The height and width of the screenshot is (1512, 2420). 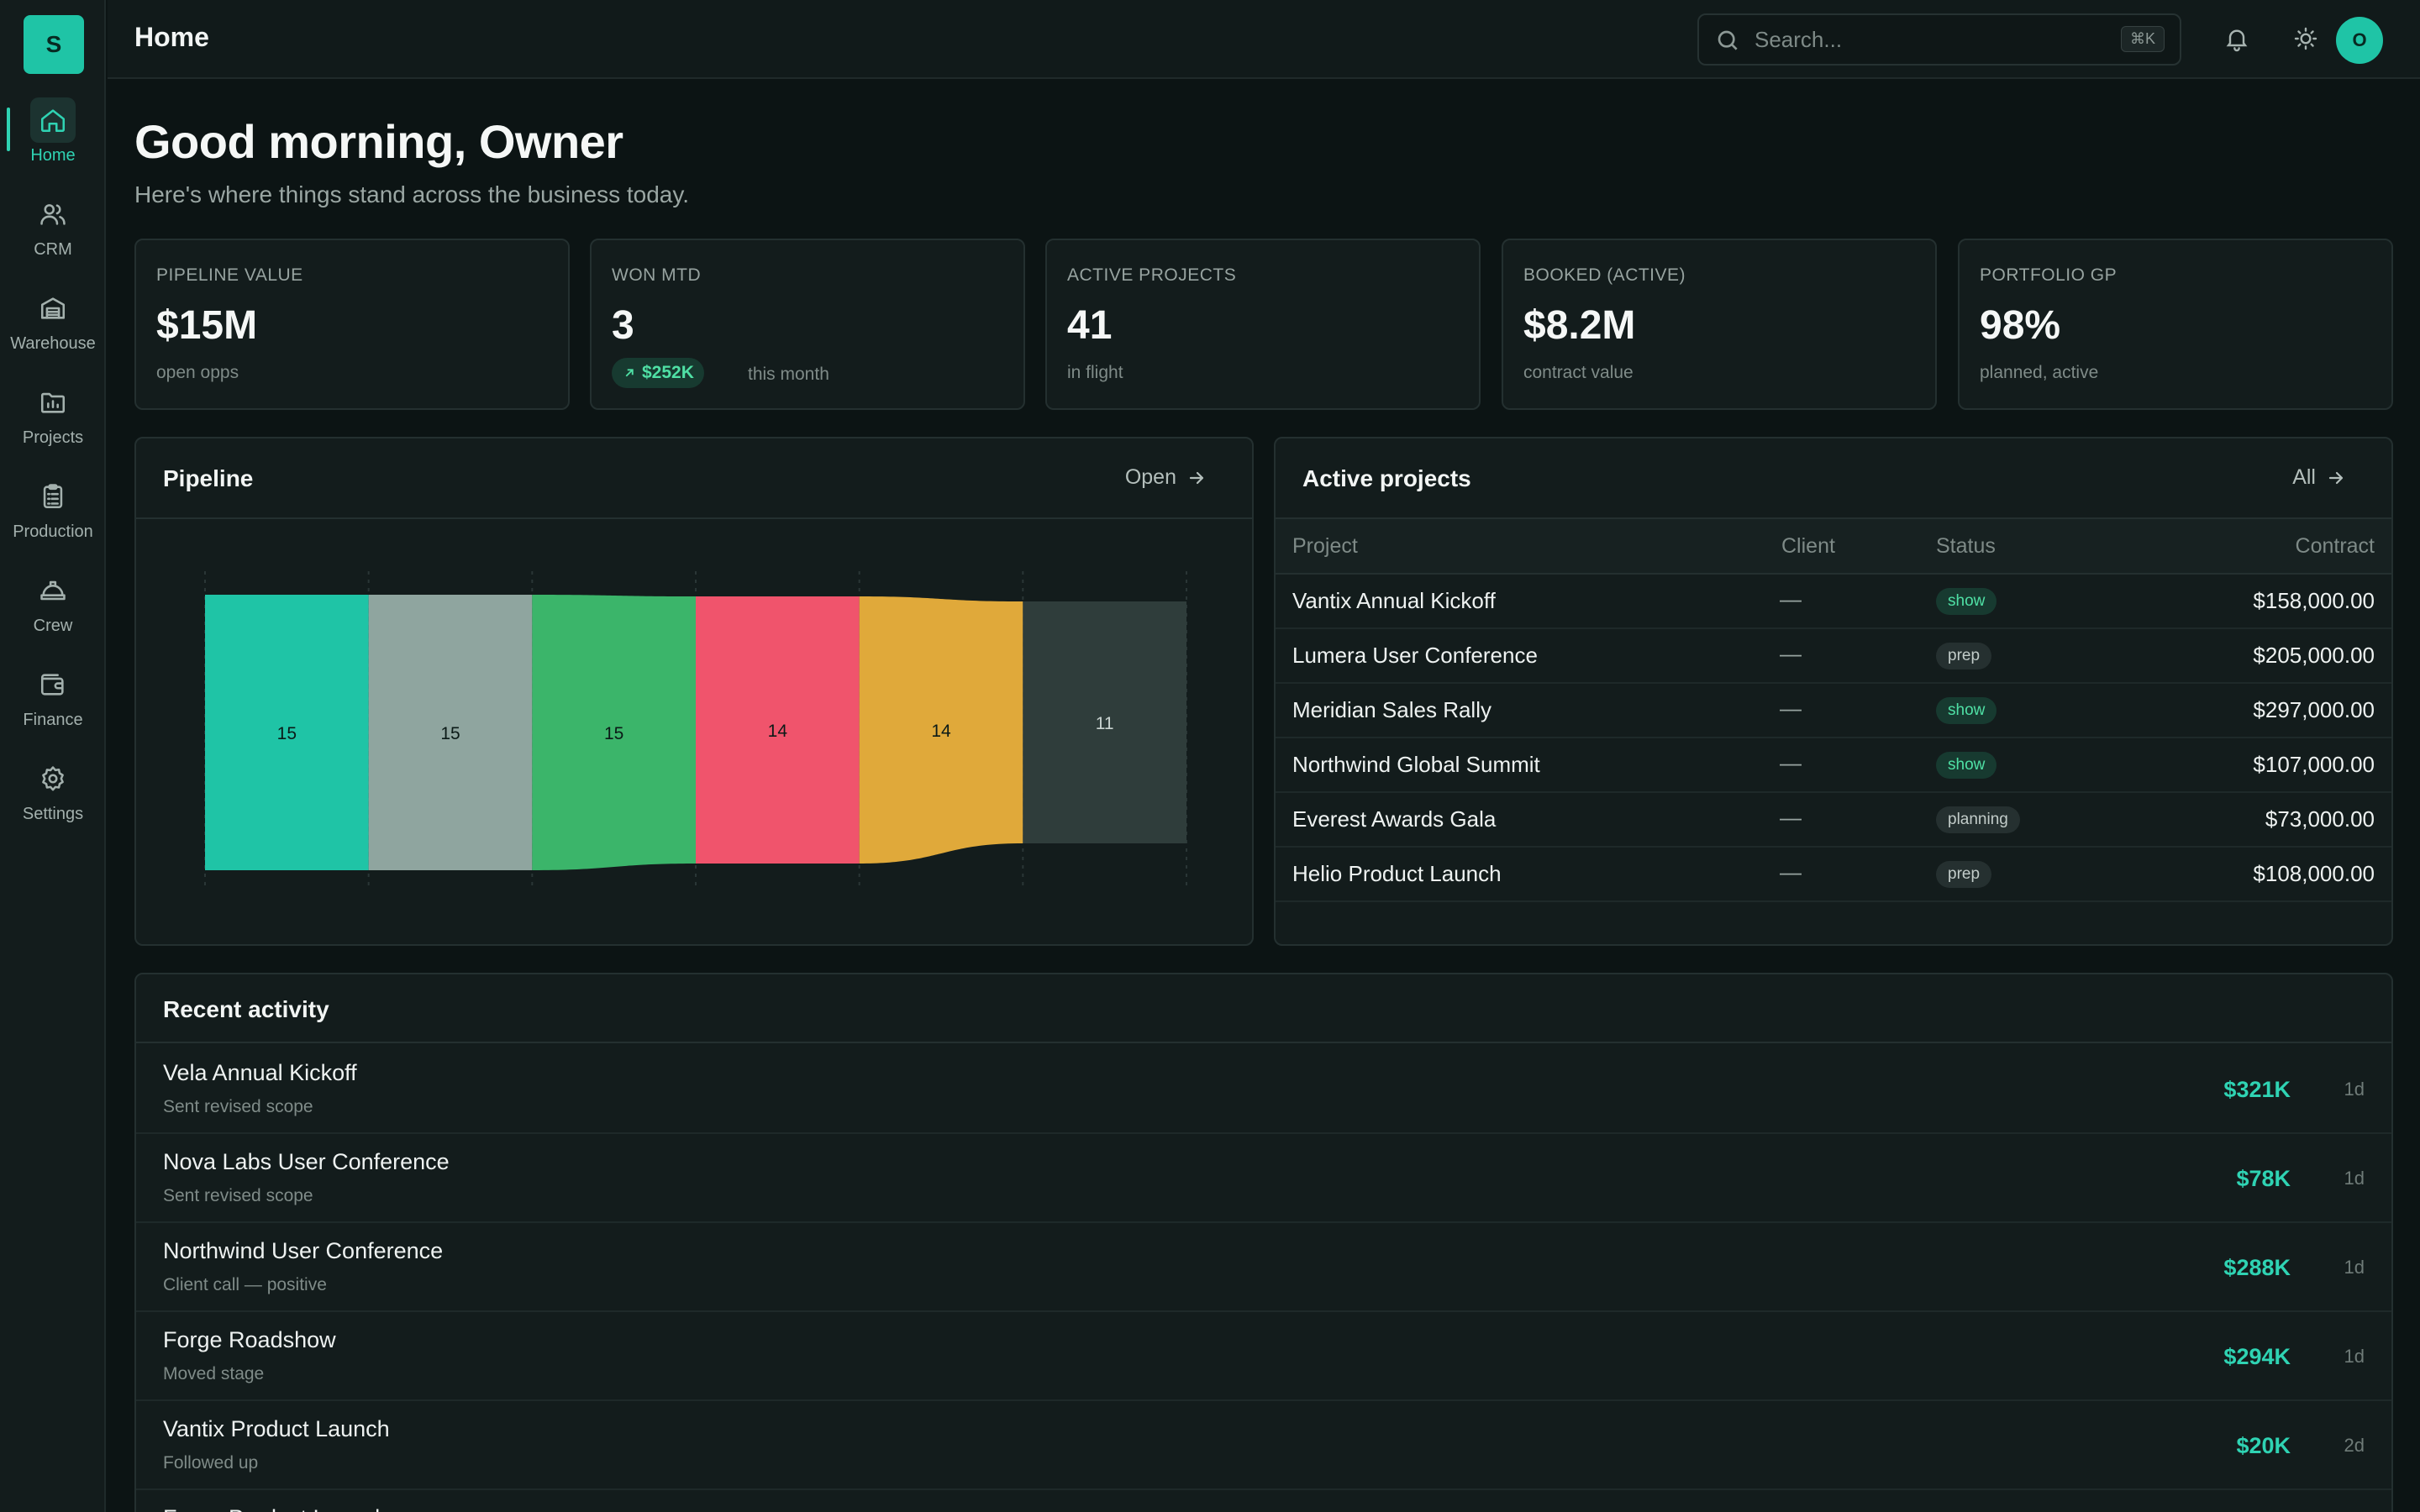 What do you see at coordinates (53, 402) in the screenshot?
I see `folder-icon` at bounding box center [53, 402].